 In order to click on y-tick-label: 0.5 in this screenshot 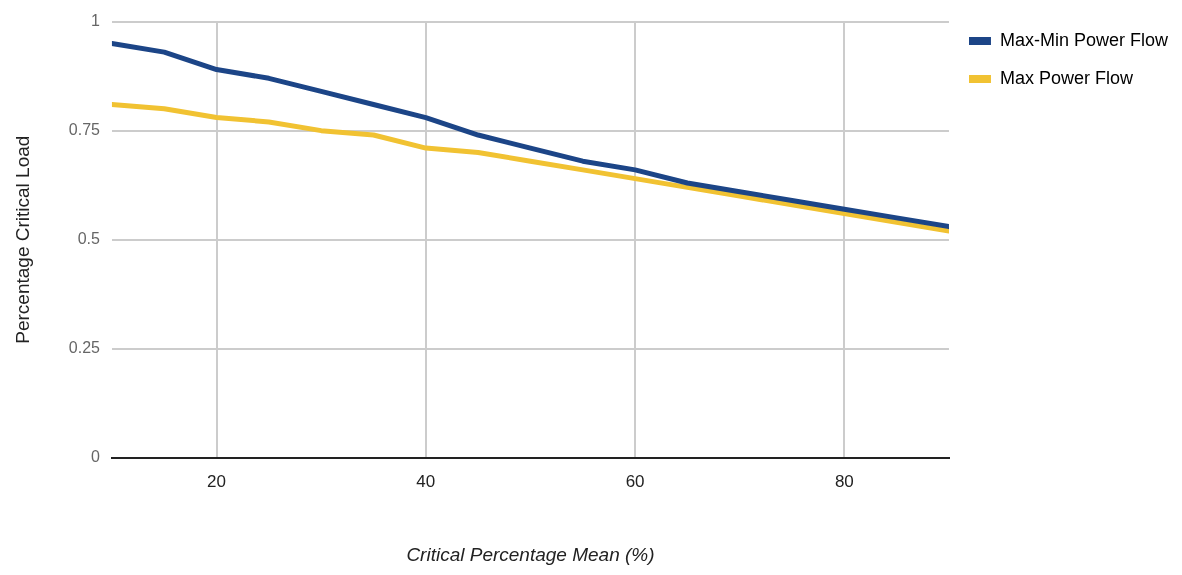, I will do `click(89, 239)`.